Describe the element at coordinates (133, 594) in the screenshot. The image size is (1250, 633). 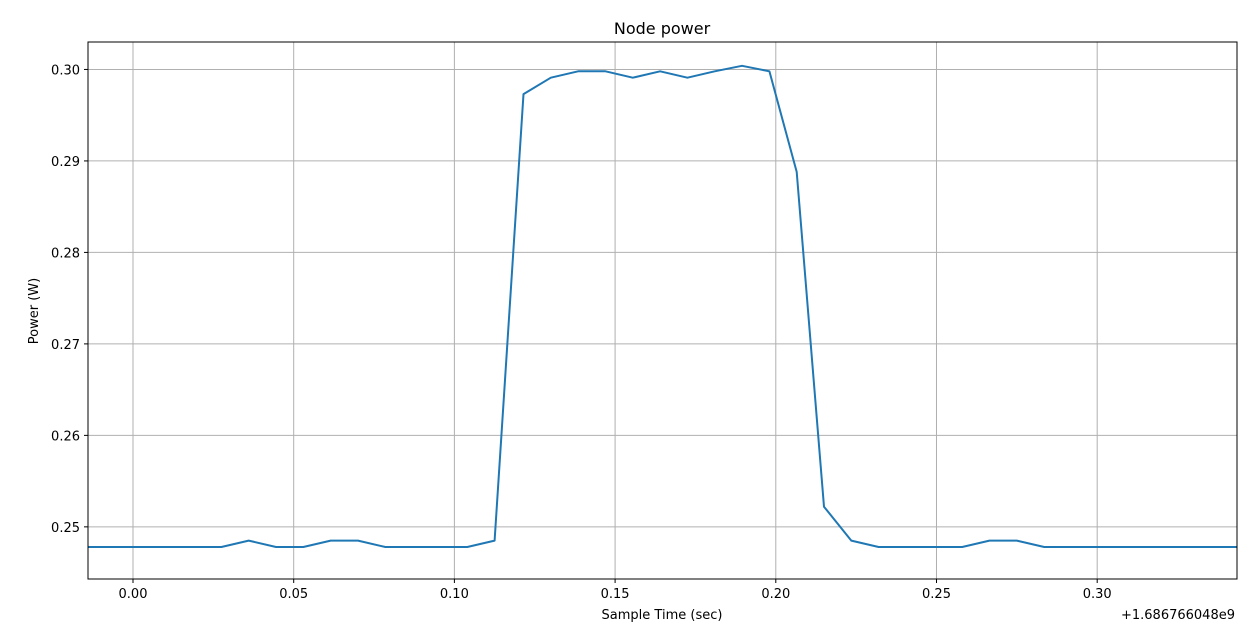
I see `x-tick-label: 0.00` at that location.